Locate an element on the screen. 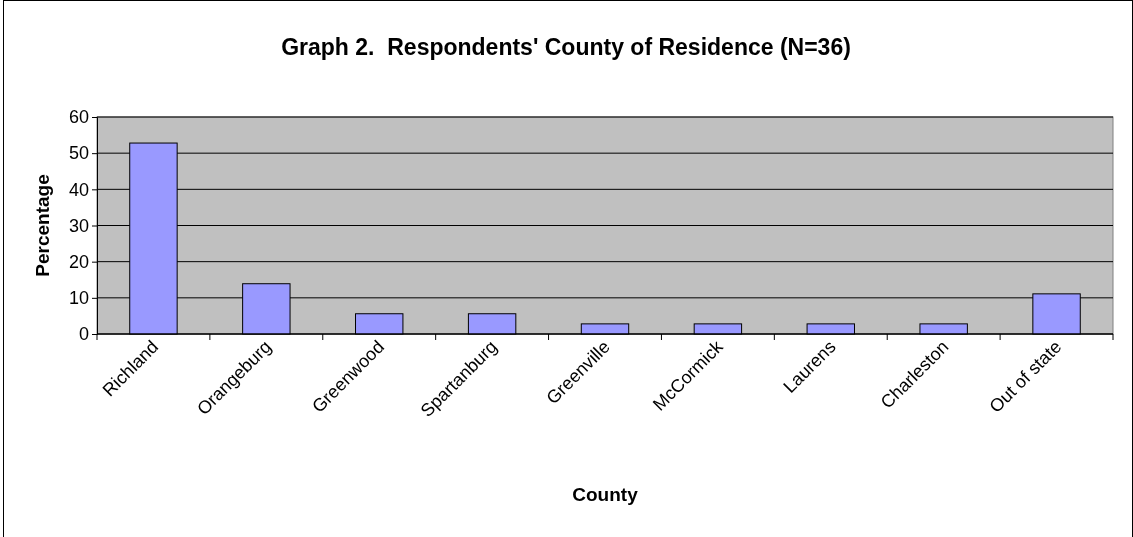 The width and height of the screenshot is (1133, 537). y-axis-title: Percentage is located at coordinates (42, 225).